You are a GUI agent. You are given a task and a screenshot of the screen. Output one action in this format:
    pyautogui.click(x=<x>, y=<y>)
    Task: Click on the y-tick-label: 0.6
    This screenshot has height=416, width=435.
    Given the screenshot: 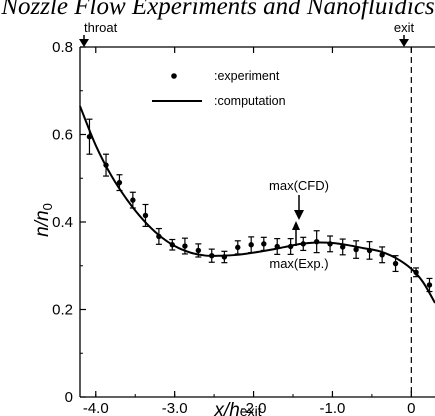 What is the action you would take?
    pyautogui.click(x=62, y=135)
    